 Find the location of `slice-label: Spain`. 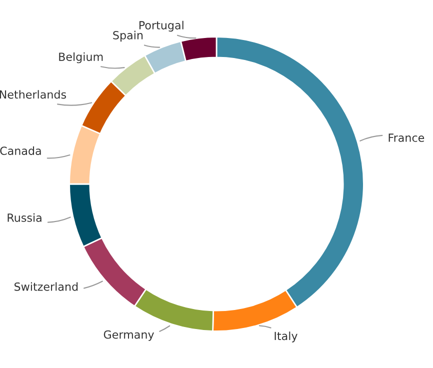

slice-label: Spain is located at coordinates (128, 36).